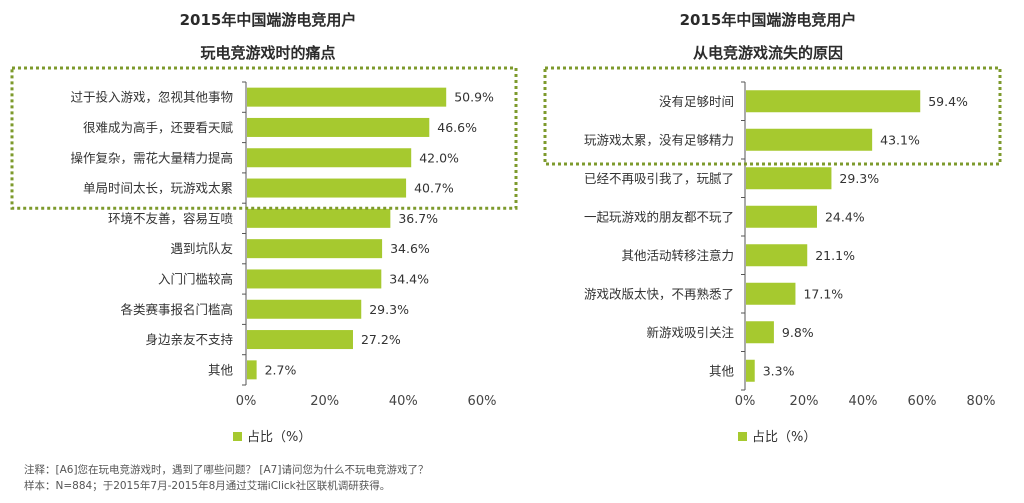 The width and height of the screenshot is (1024, 503). I want to click on data-label: 59.4%, so click(948, 101).